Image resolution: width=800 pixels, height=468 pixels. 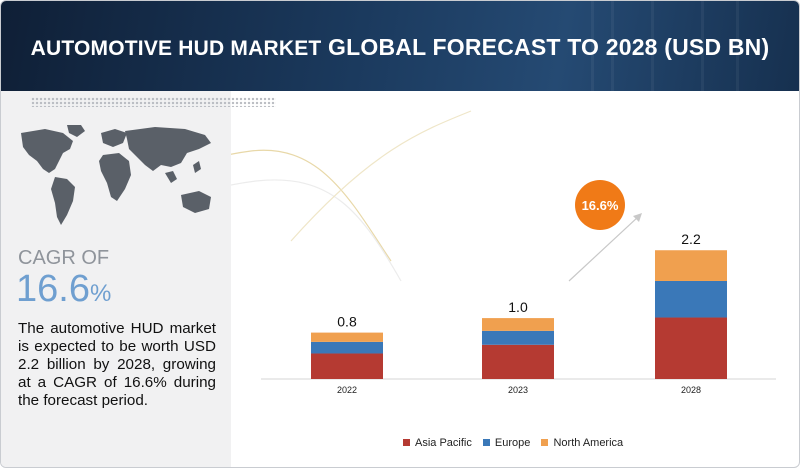 What do you see at coordinates (443, 443) in the screenshot?
I see `legend-label: Asia Pacific` at bounding box center [443, 443].